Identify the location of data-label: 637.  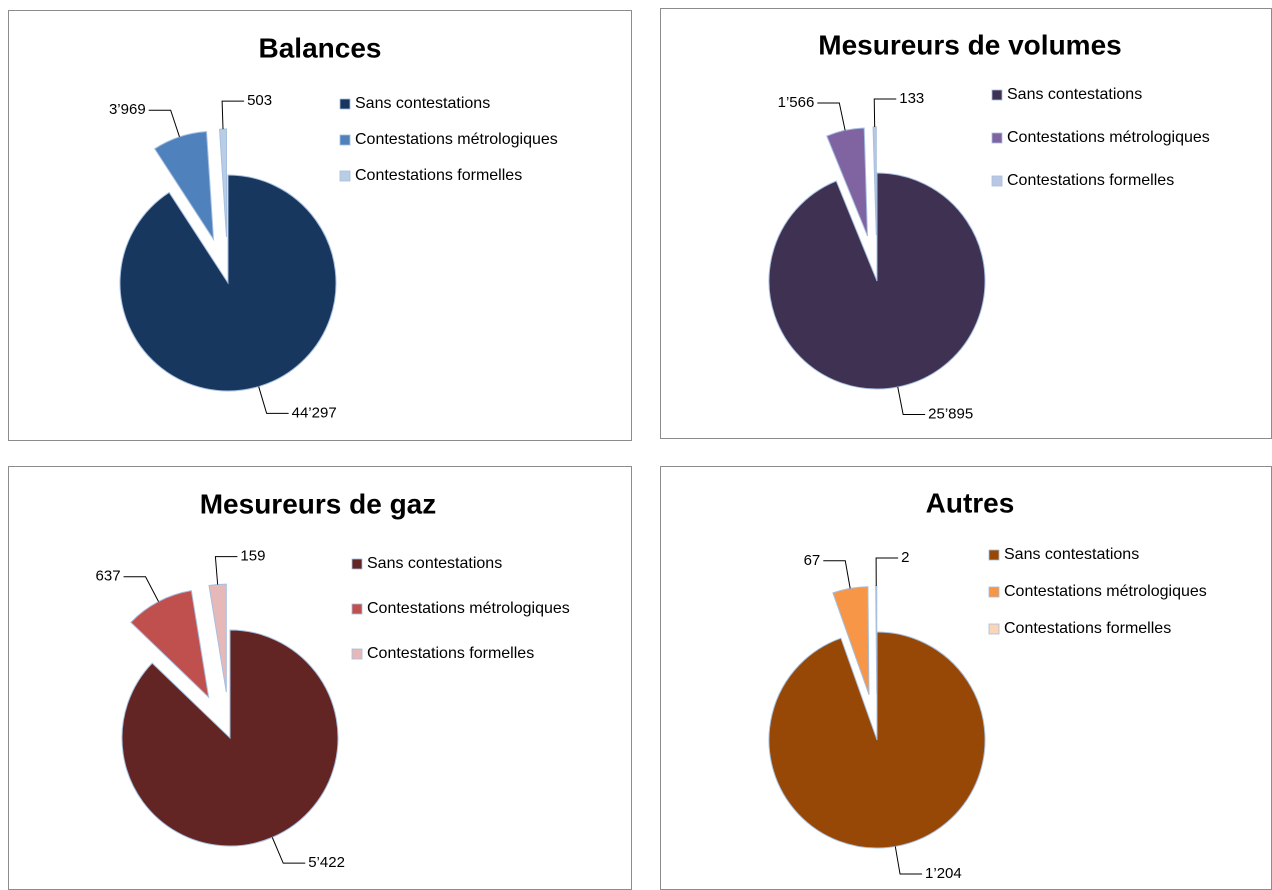
(108, 576).